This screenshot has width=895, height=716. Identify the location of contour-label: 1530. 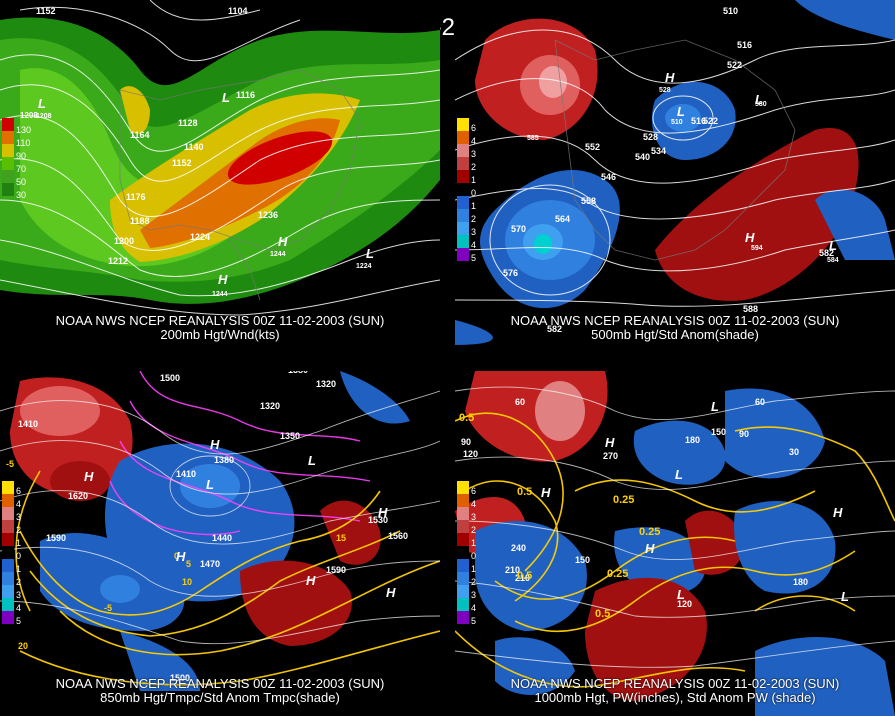
(378, 520).